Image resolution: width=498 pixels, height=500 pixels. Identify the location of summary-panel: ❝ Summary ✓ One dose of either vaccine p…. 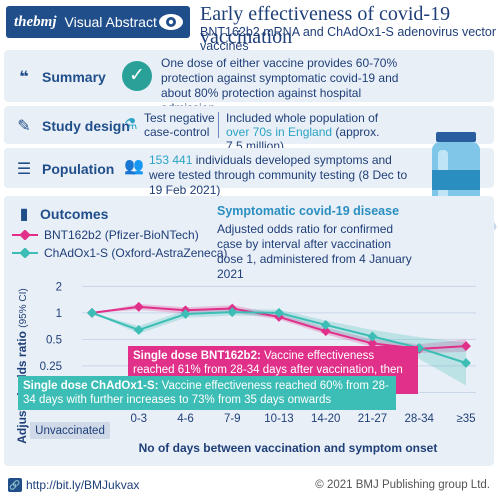
(249, 82).